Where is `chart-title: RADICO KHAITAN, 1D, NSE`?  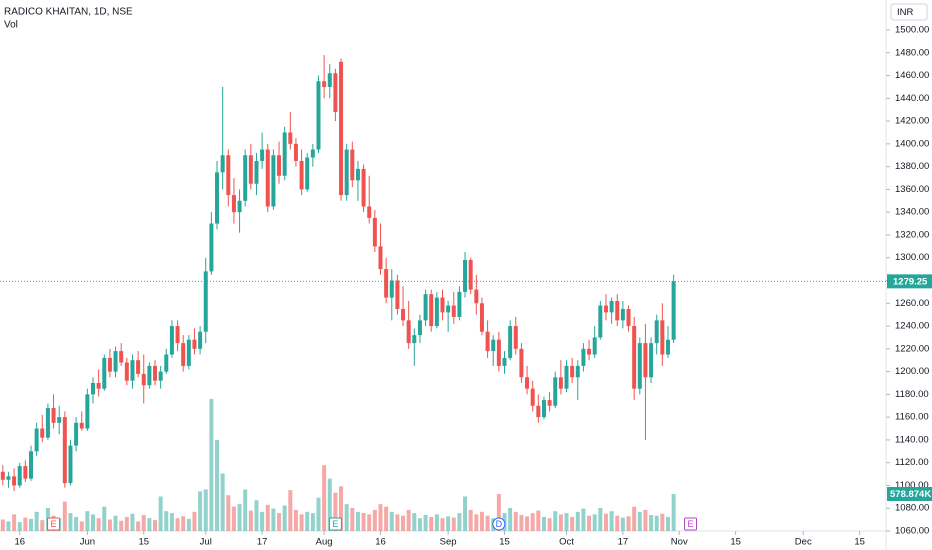
chart-title: RADICO KHAITAN, 1D, NSE is located at coordinates (68, 12).